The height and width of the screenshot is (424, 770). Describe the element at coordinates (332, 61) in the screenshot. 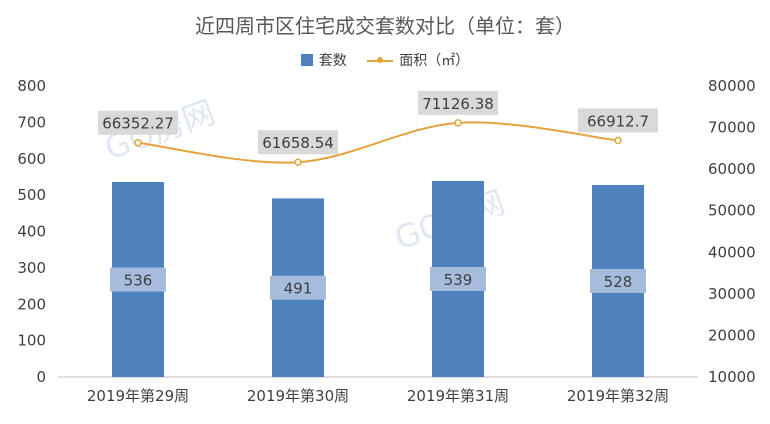

I see `legend-label-bar: 套数` at that location.